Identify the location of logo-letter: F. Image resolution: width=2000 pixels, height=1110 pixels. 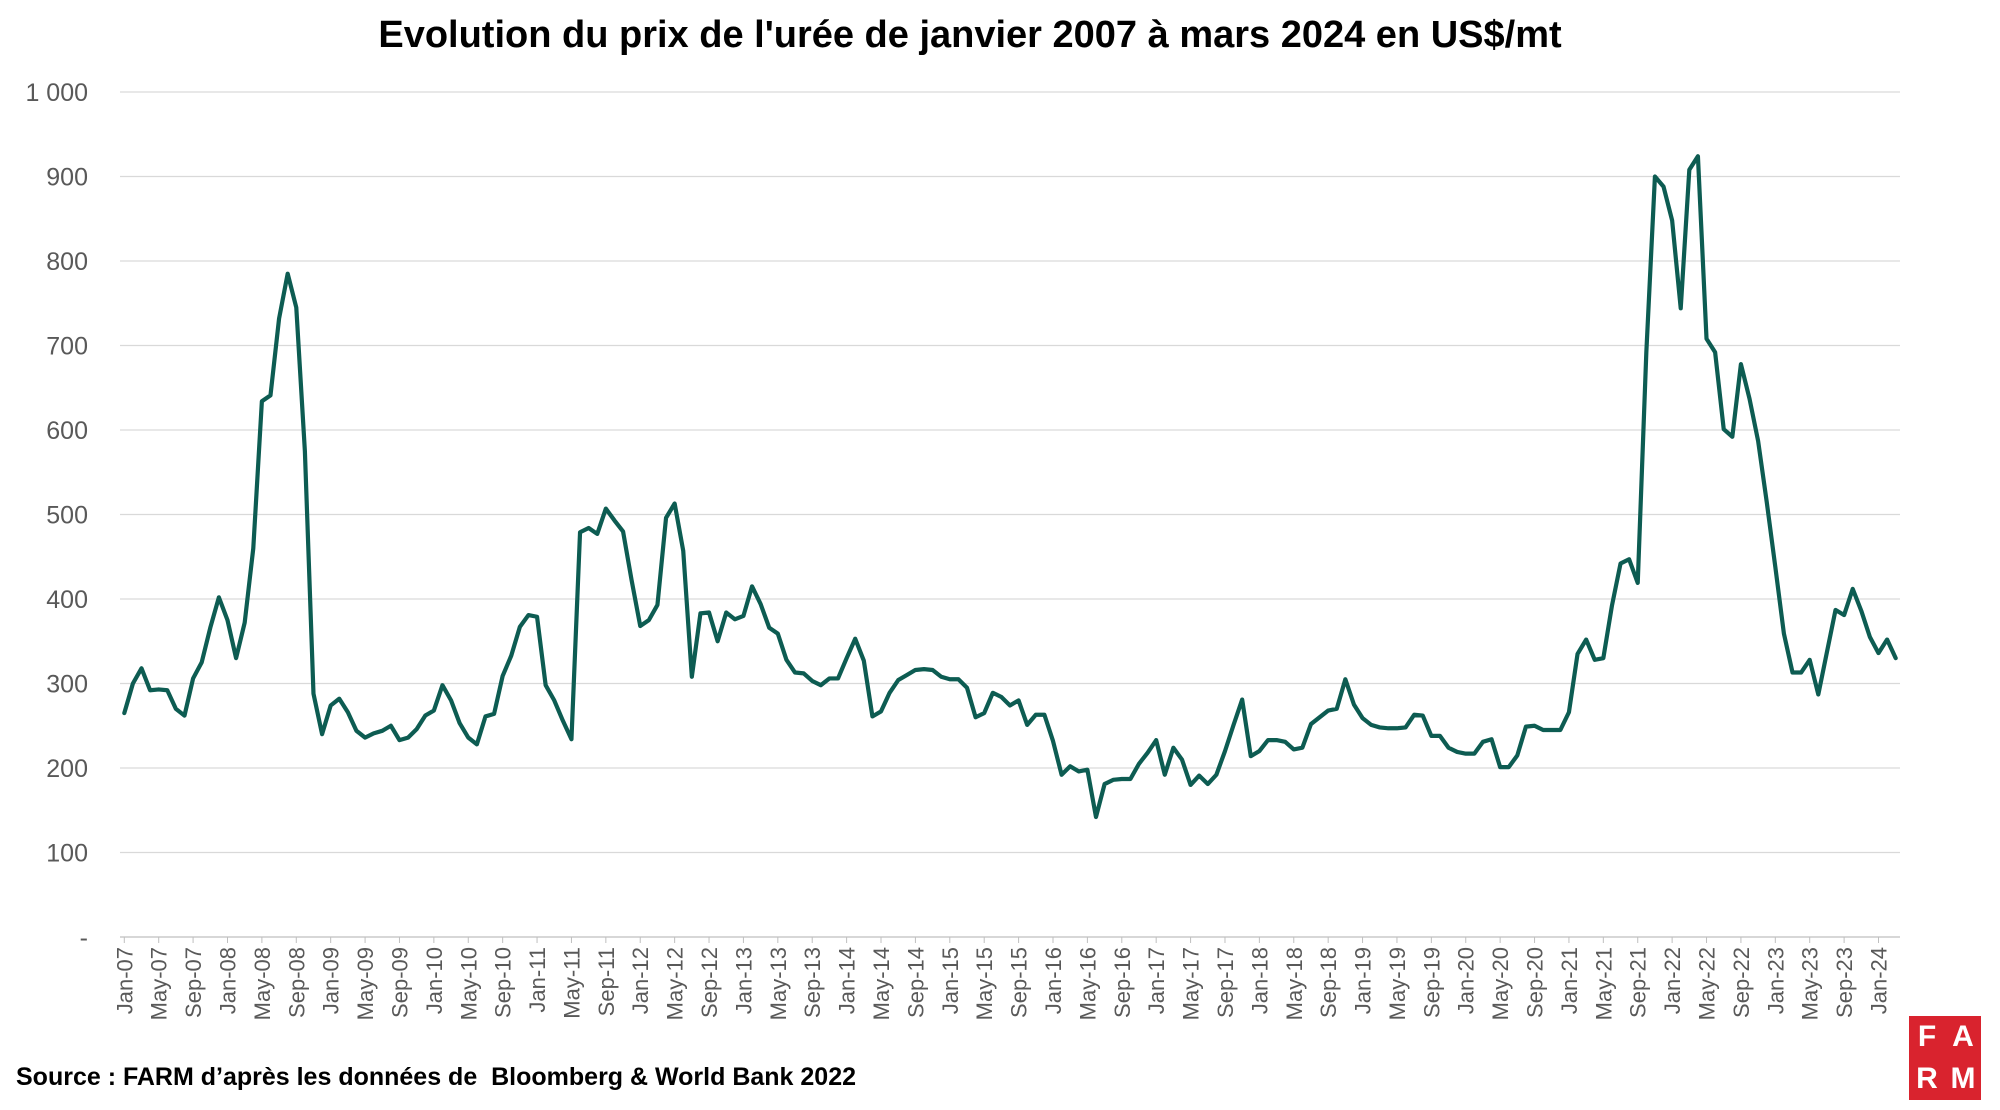
(1927, 1036).